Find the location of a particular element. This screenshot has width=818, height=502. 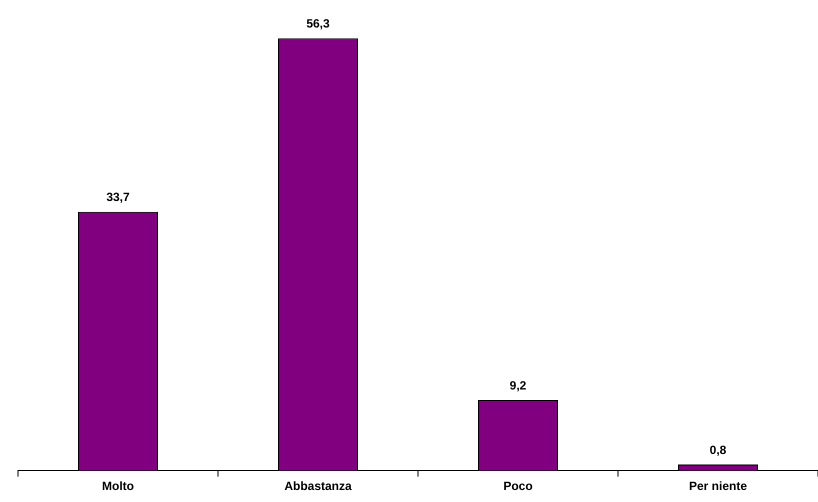

x-tick-label: Abbastanza is located at coordinates (318, 486).